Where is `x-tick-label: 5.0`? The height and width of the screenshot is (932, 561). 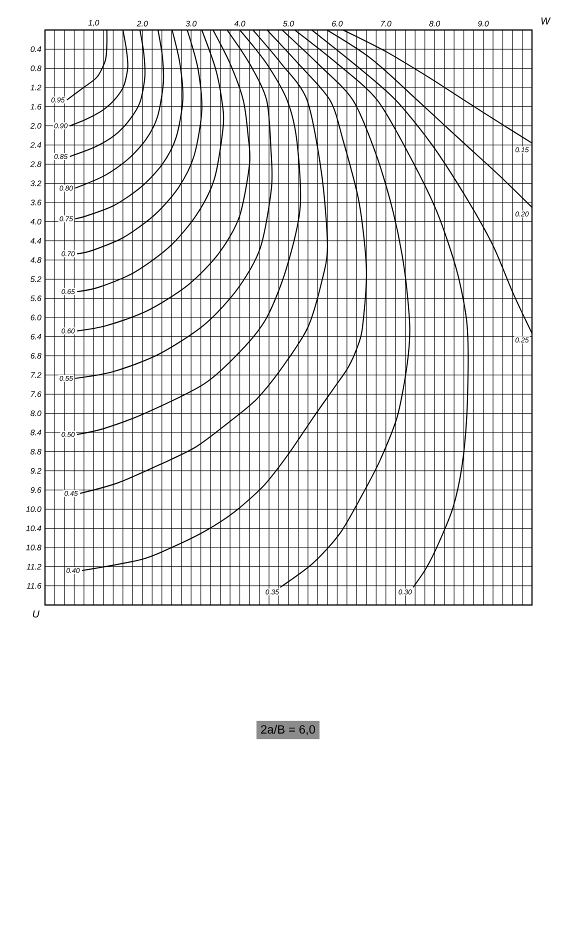
x-tick-label: 5.0 is located at coordinates (288, 23).